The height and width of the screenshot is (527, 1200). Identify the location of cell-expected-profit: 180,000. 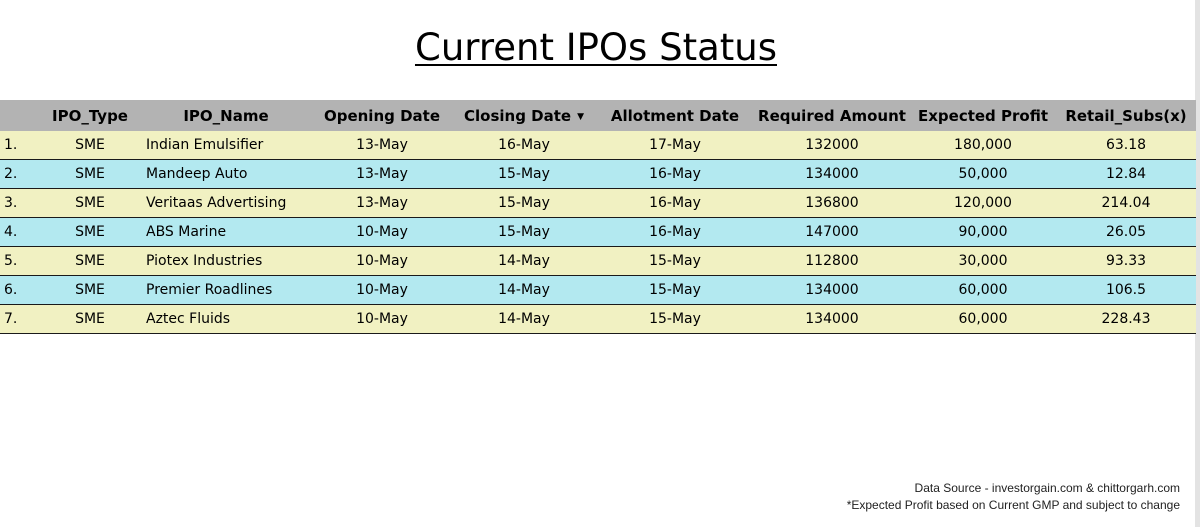
(983, 145).